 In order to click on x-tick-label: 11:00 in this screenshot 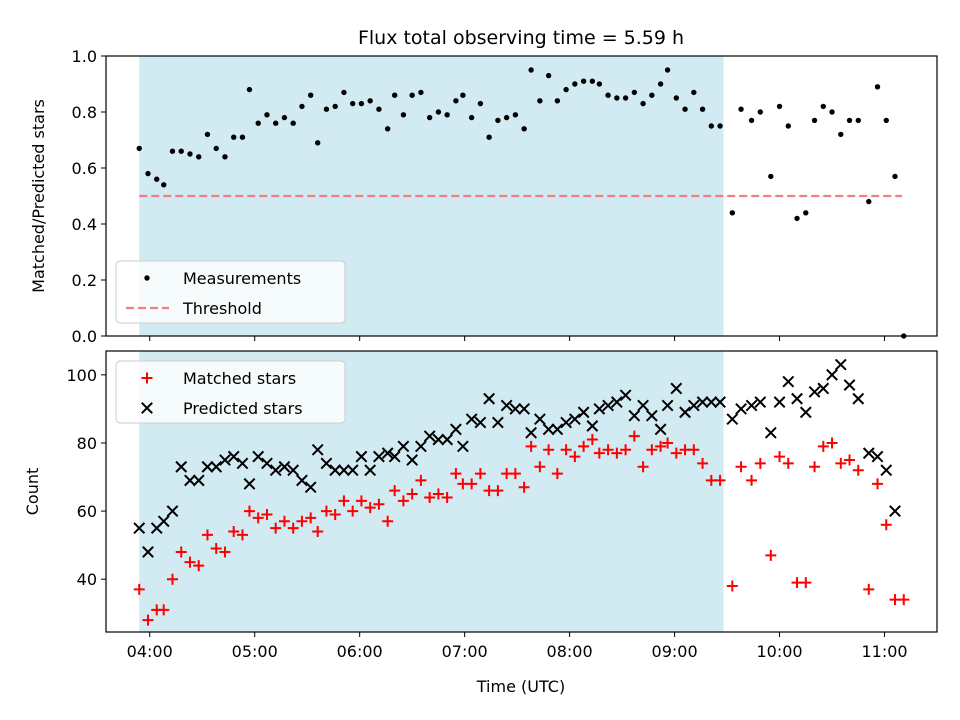, I will do `click(884, 651)`.